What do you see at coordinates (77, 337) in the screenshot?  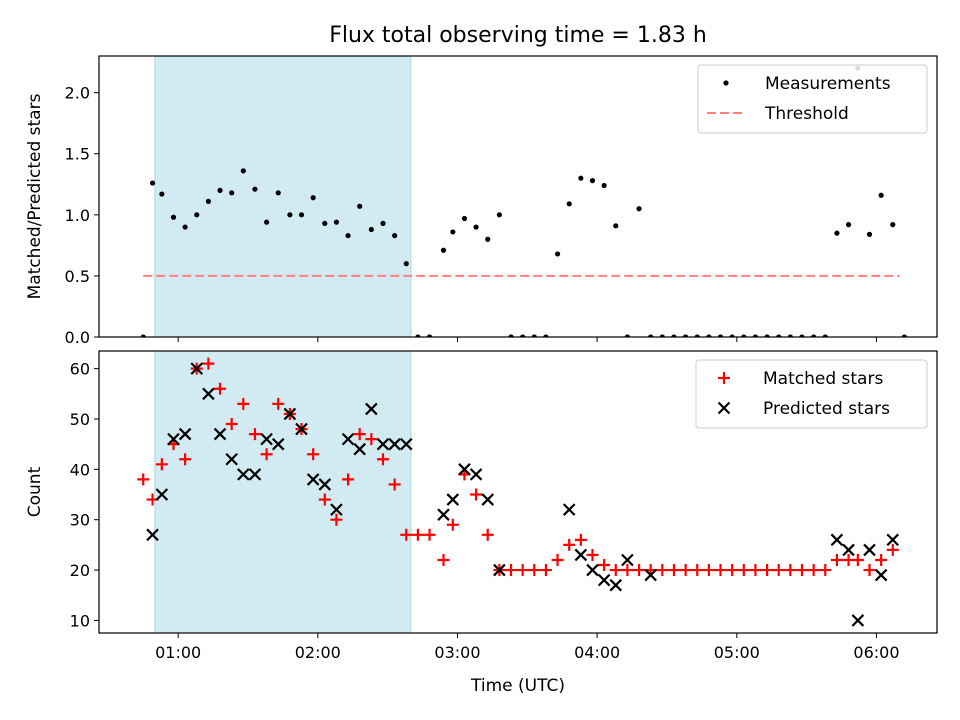 I see `y-tick-label: 0.0` at bounding box center [77, 337].